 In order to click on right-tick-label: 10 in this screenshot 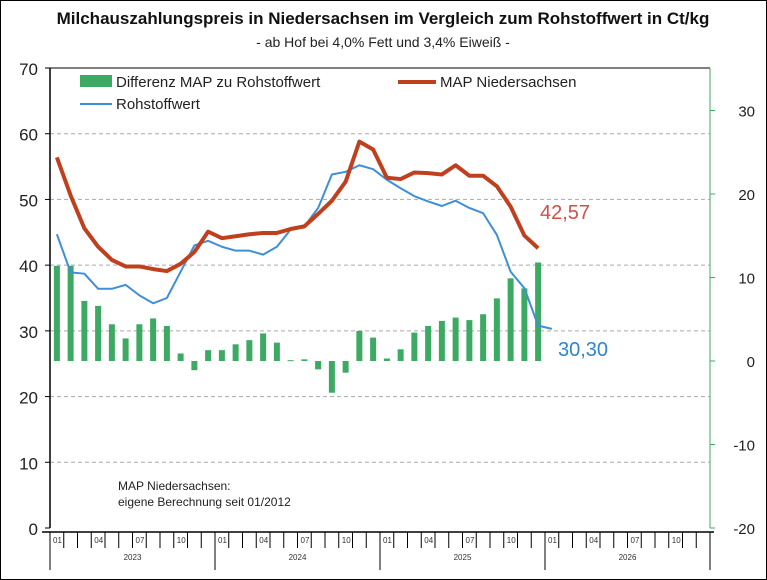, I will do `click(746, 279)`.